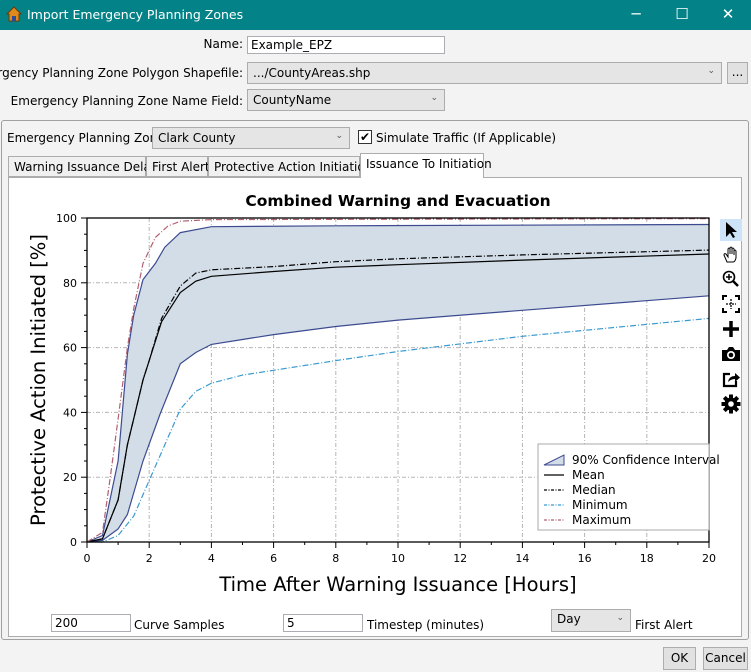 The height and width of the screenshot is (672, 751). Describe the element at coordinates (731, 329) in the screenshot. I see `add-icon` at that location.